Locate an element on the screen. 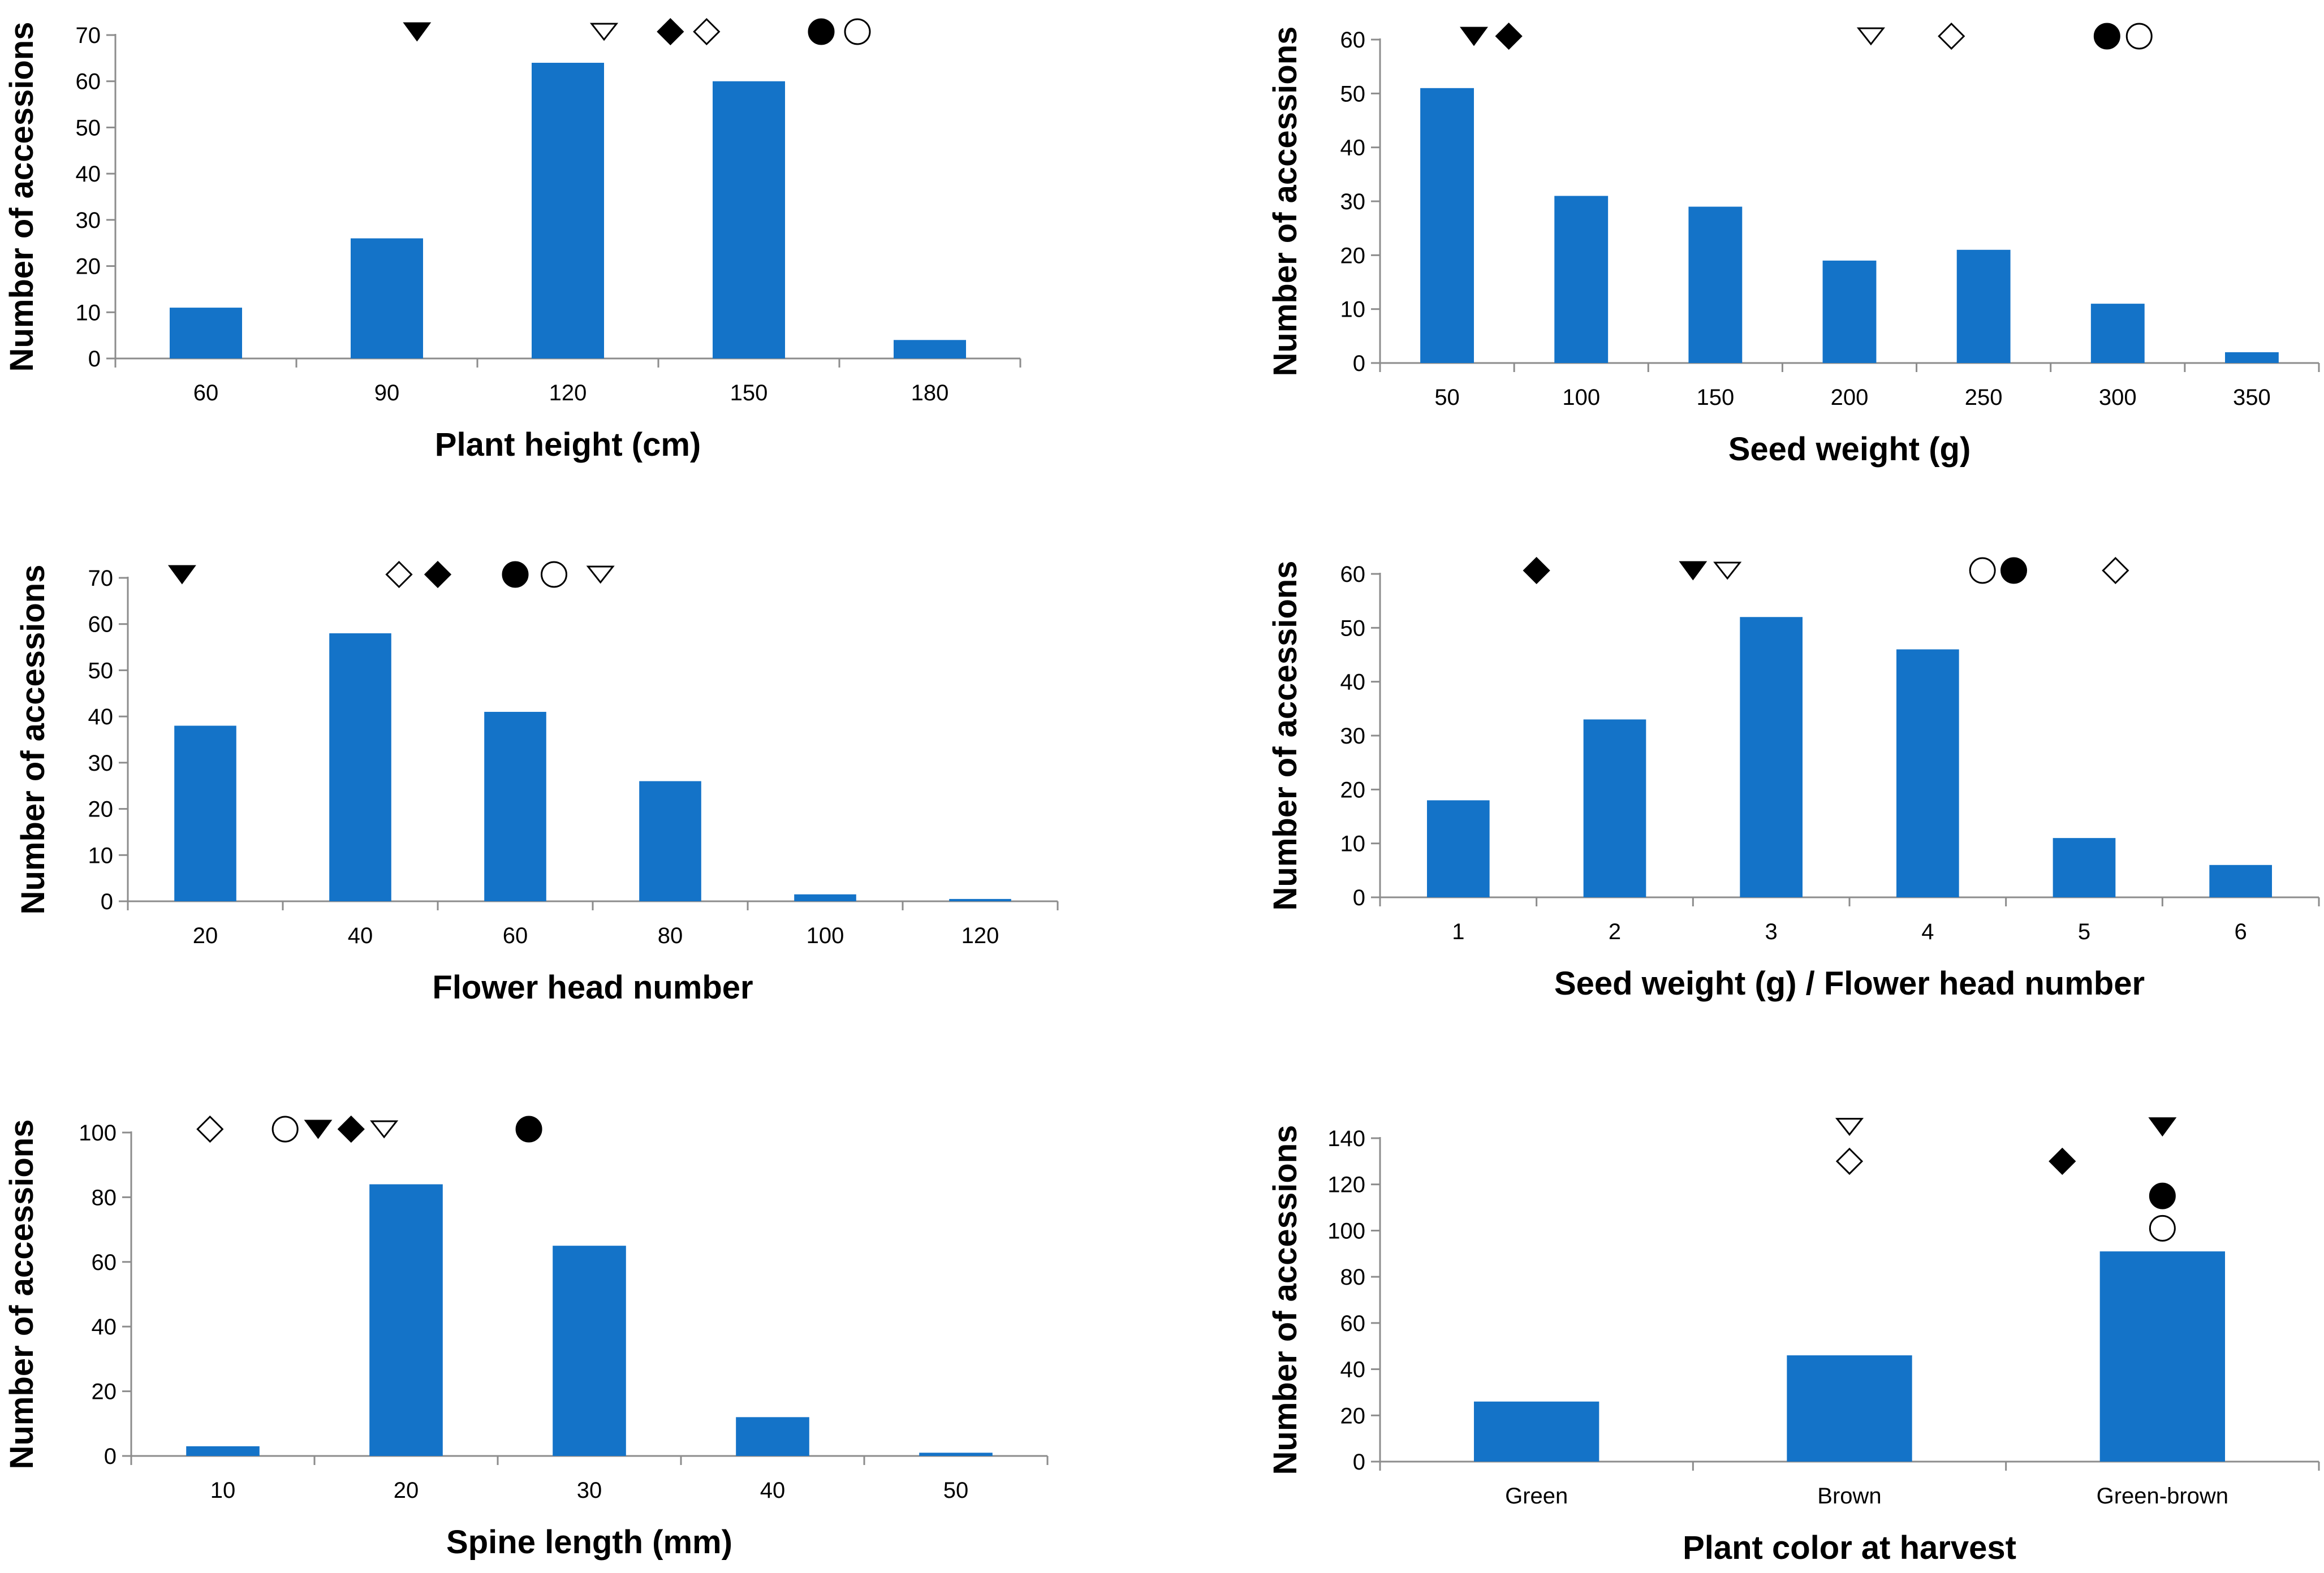 This screenshot has height=1573, width=2324. x-tick-label: 300 is located at coordinates (2118, 398).